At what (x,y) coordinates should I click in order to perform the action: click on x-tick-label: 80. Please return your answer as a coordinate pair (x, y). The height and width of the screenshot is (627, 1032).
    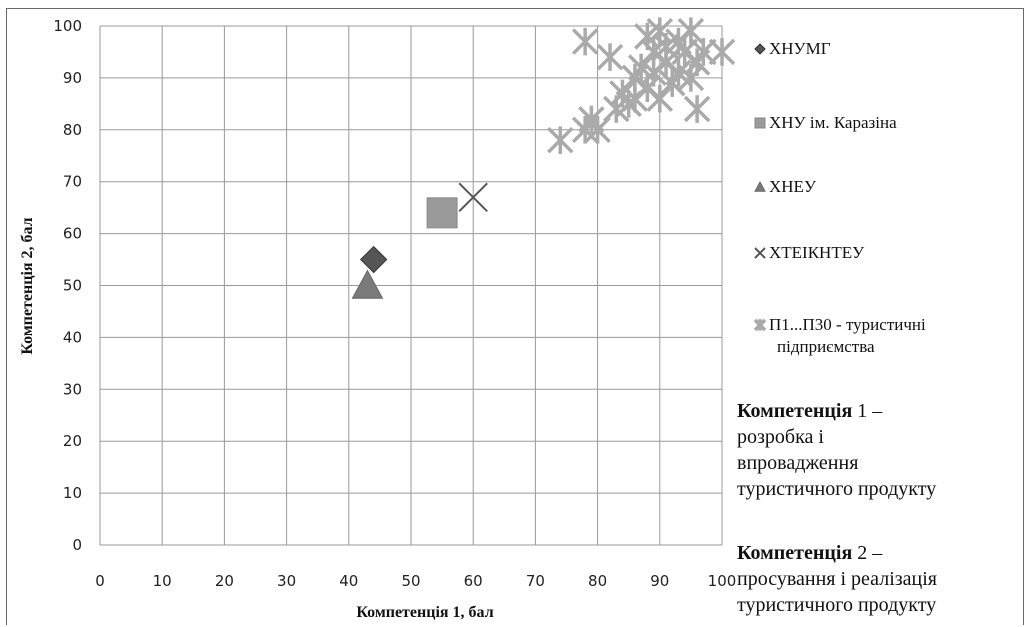
    Looking at the image, I should click on (597, 581).